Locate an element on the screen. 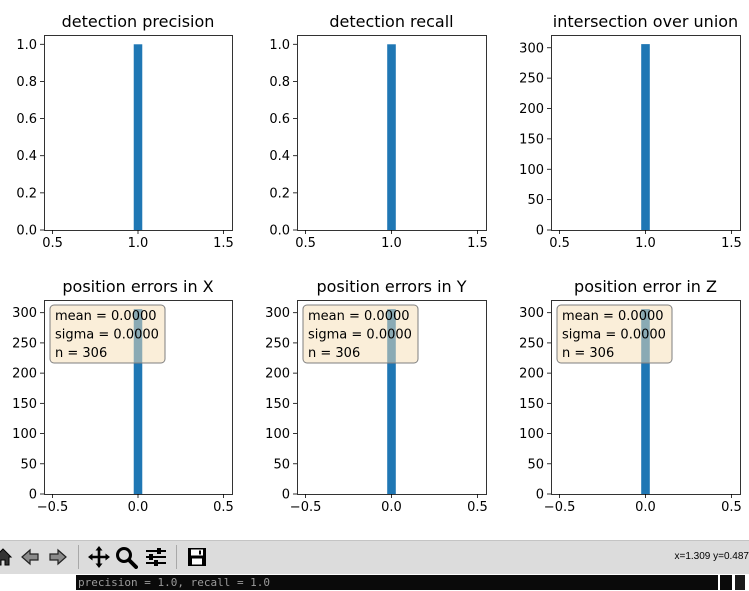 This screenshot has width=749, height=591. subplot-title: position error in Z is located at coordinates (645, 286).